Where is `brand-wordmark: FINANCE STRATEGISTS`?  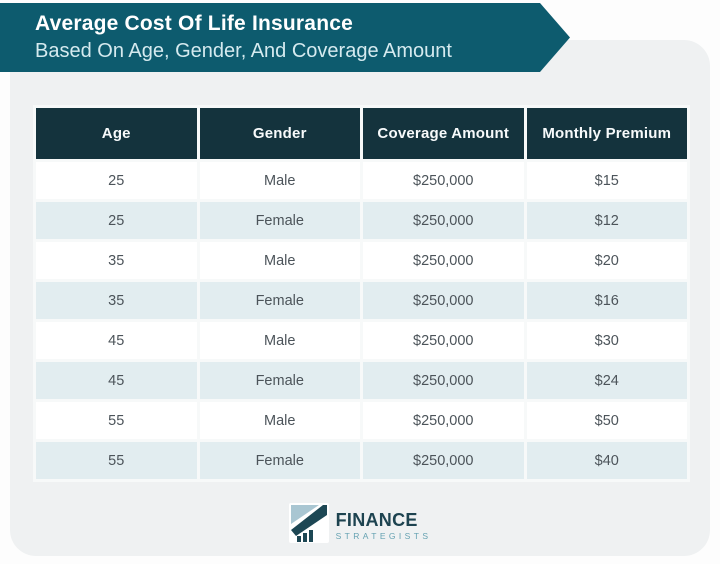 brand-wordmark: FINANCE STRATEGISTS is located at coordinates (384, 526).